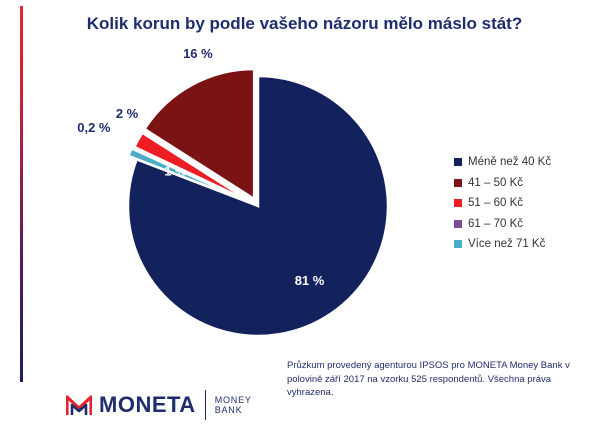 The height and width of the screenshot is (429, 609). I want to click on brand-subtitle: MONEY BANK, so click(233, 405).